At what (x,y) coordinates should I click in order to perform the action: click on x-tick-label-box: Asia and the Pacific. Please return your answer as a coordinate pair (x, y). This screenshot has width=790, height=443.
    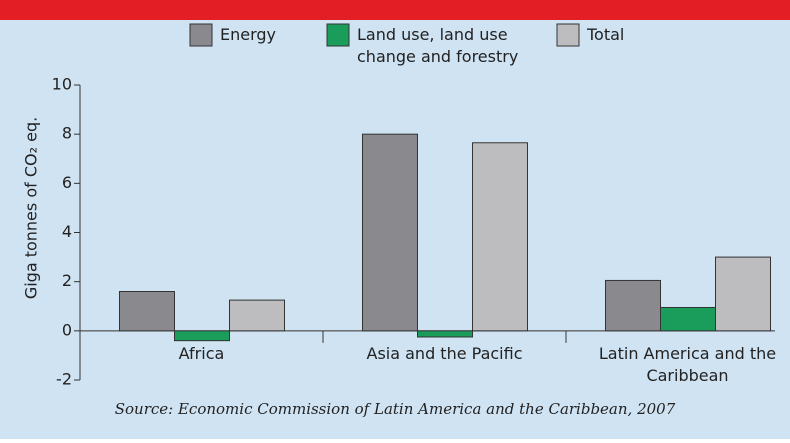
    Looking at the image, I should click on (444, 353).